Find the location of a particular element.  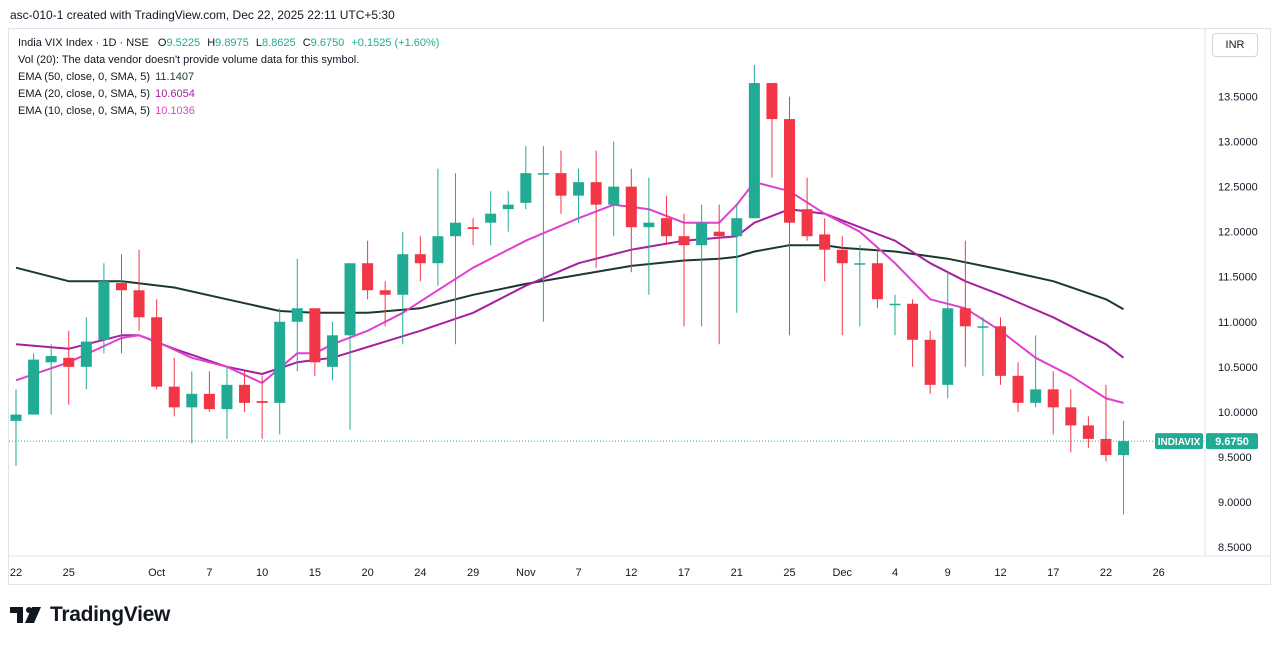

y-tick-label: 13.5000 is located at coordinates (1238, 98).